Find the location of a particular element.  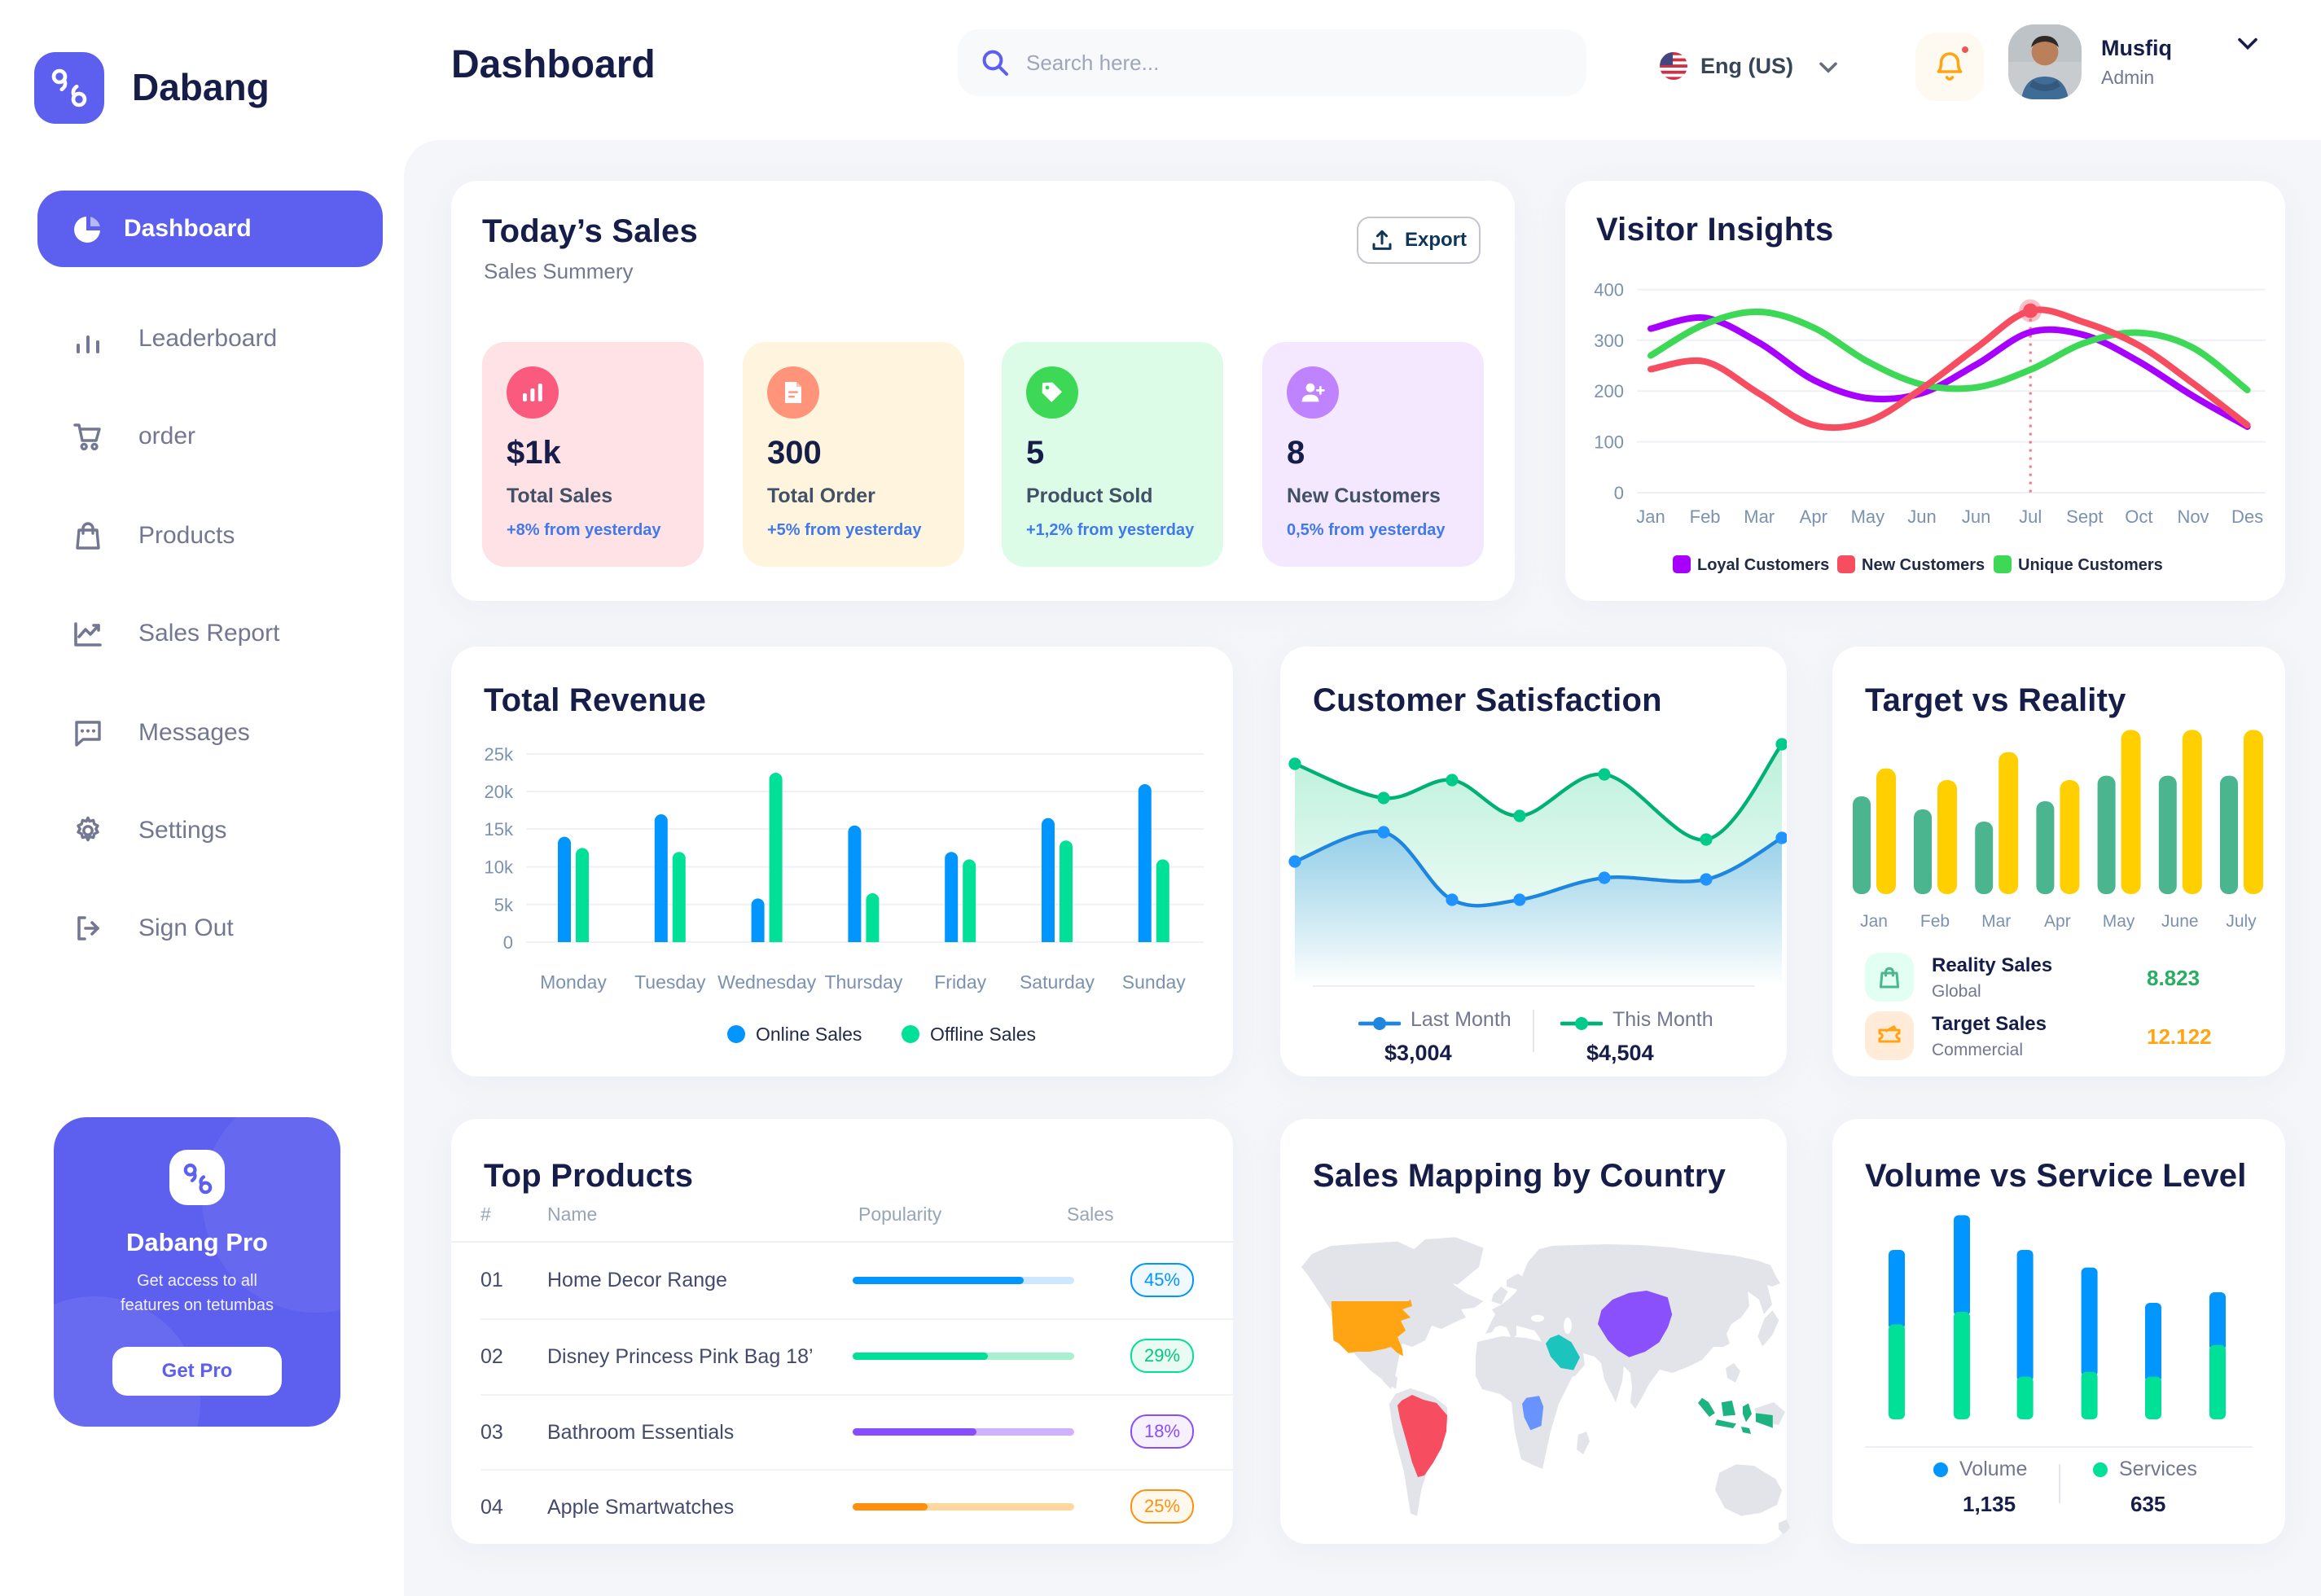

svg-text: 300 is located at coordinates (1609, 341).